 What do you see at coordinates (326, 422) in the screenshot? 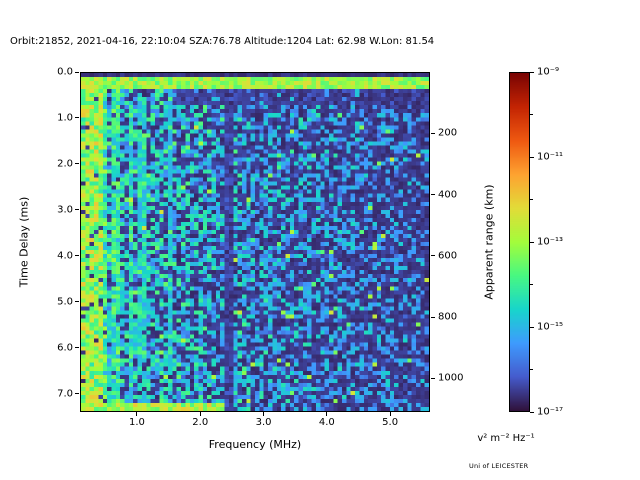
I see `x-tick-label: 4.0` at bounding box center [326, 422].